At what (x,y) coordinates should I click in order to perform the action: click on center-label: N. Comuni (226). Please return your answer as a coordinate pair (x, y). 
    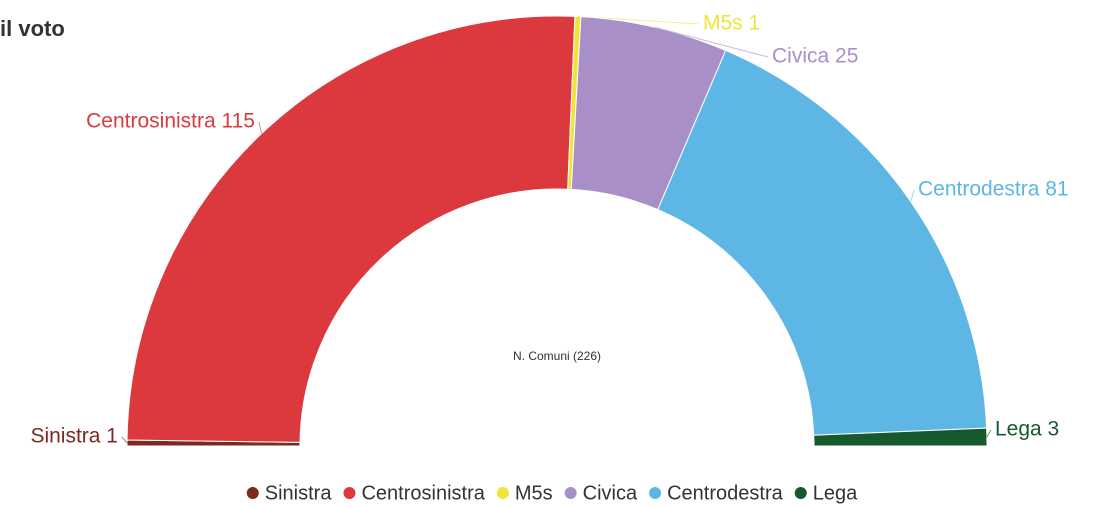
    Looking at the image, I should click on (557, 356).